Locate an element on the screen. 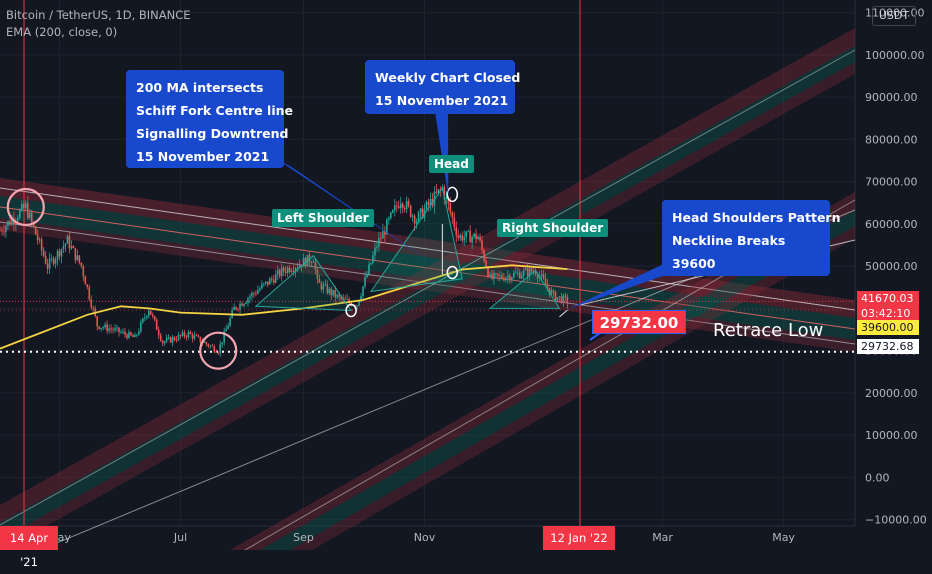 The height and width of the screenshot is (574, 932). head-label: Head is located at coordinates (451, 164).